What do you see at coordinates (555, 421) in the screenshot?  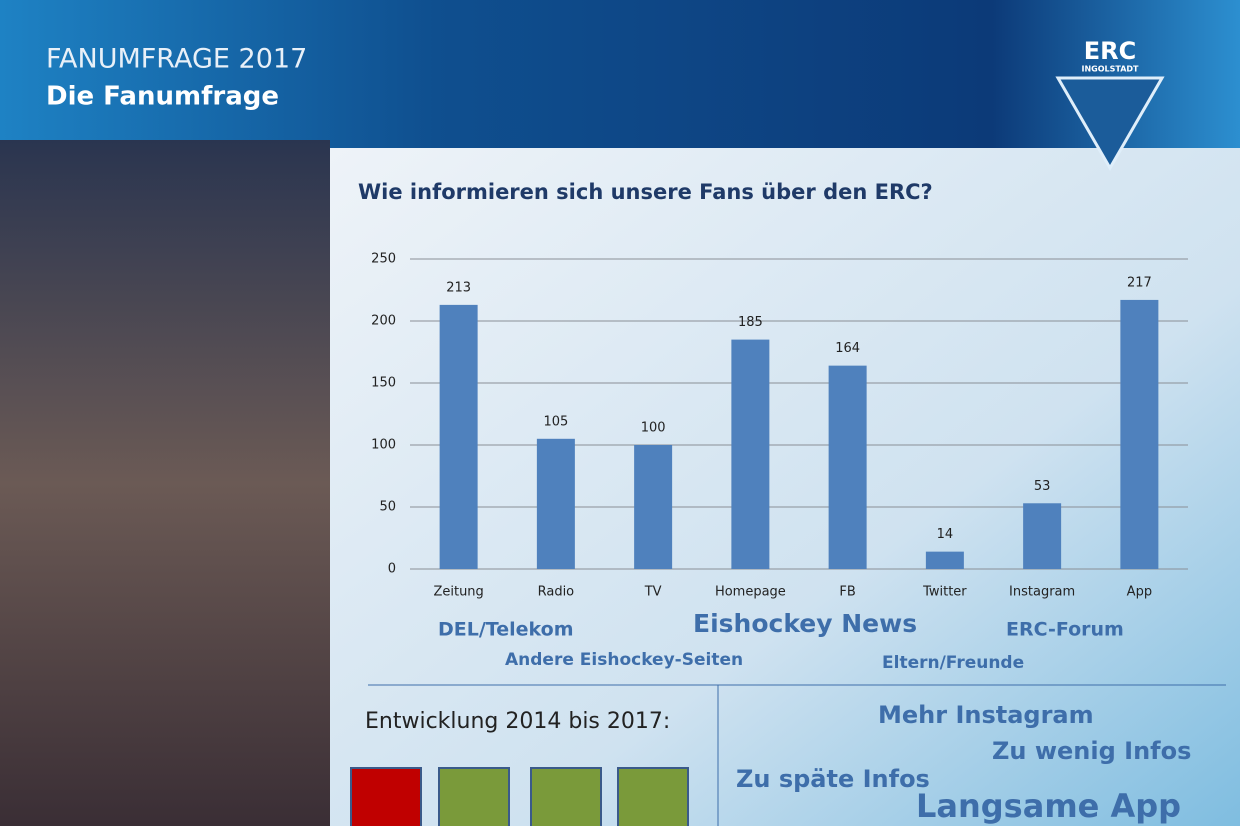 I see `value-label: 105` at bounding box center [555, 421].